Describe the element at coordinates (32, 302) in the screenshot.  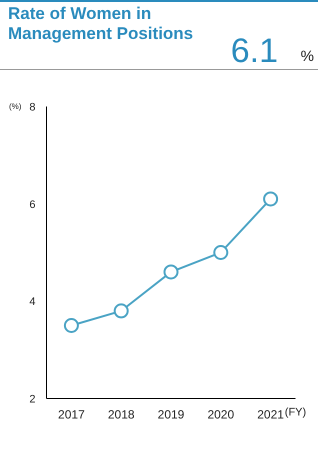
I see `y-tick-label: 4` at that location.